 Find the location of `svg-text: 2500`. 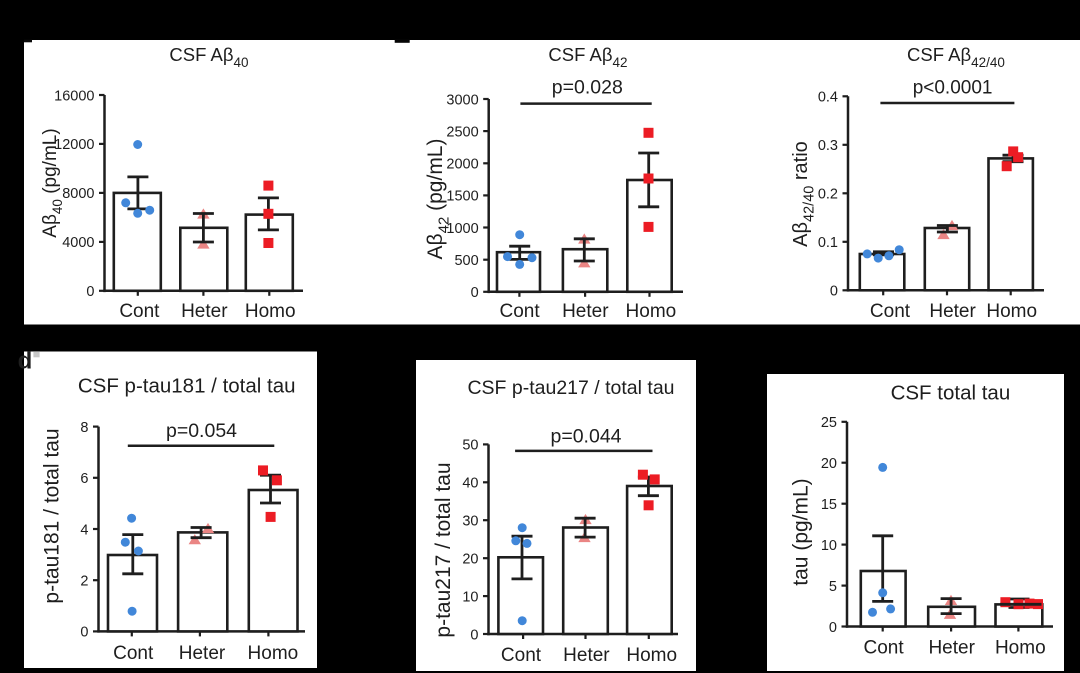

svg-text: 2500 is located at coordinates (462, 132).